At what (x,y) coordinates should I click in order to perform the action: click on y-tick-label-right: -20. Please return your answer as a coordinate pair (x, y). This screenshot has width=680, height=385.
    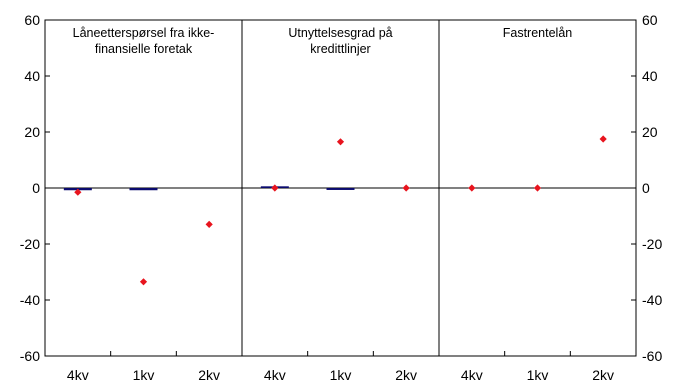
    Looking at the image, I should click on (652, 244).